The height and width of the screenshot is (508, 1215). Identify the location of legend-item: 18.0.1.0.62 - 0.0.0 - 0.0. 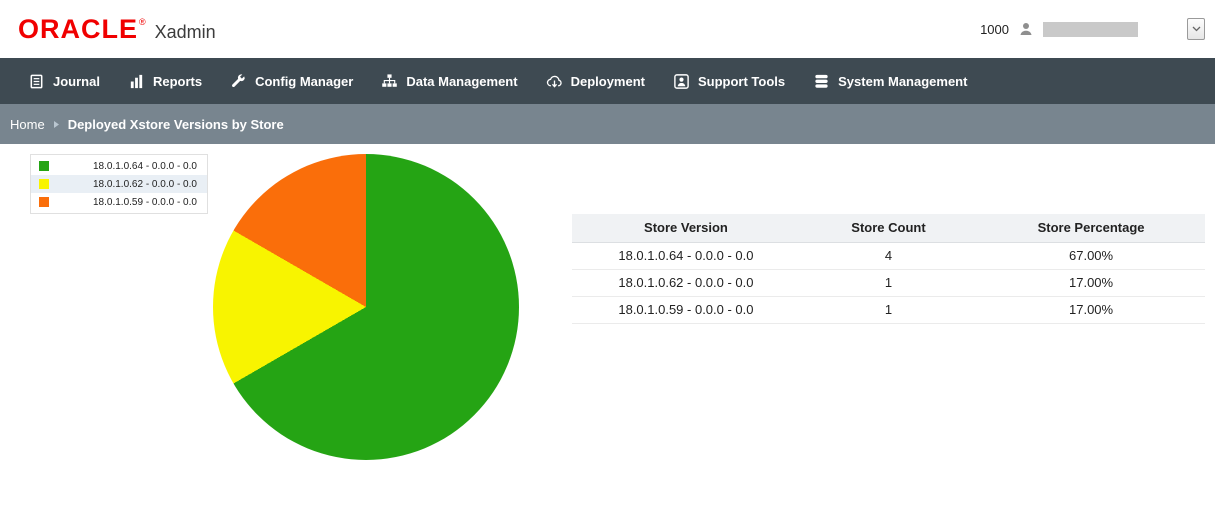
(119, 184).